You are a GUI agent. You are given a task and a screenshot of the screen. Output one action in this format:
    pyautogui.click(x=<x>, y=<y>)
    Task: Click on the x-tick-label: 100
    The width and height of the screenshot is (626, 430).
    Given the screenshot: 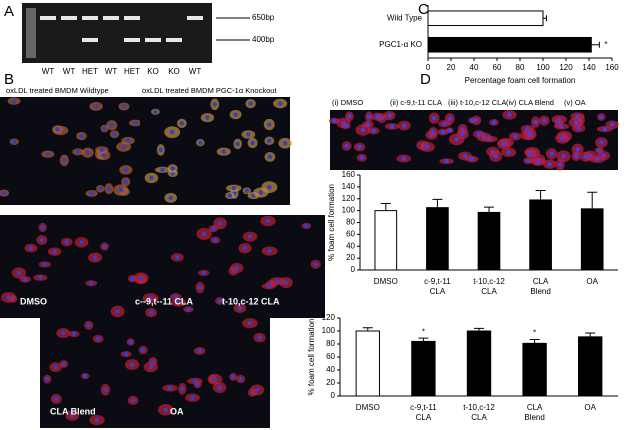 What is the action you would take?
    pyautogui.click(x=543, y=67)
    